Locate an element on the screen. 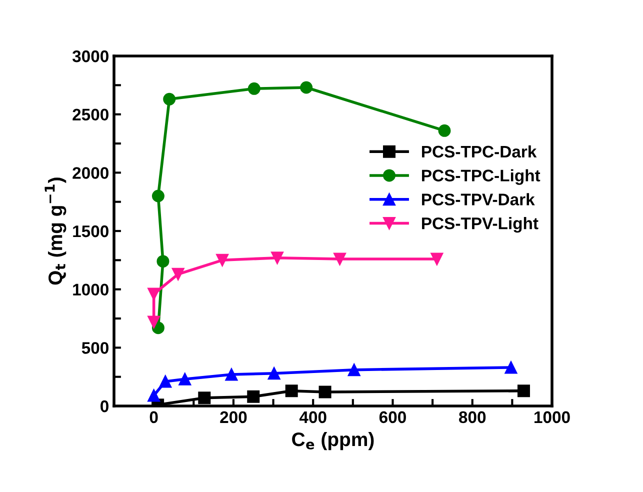 The width and height of the screenshot is (643, 492). legend-label: PCS-TPV-Light is located at coordinates (480, 225).